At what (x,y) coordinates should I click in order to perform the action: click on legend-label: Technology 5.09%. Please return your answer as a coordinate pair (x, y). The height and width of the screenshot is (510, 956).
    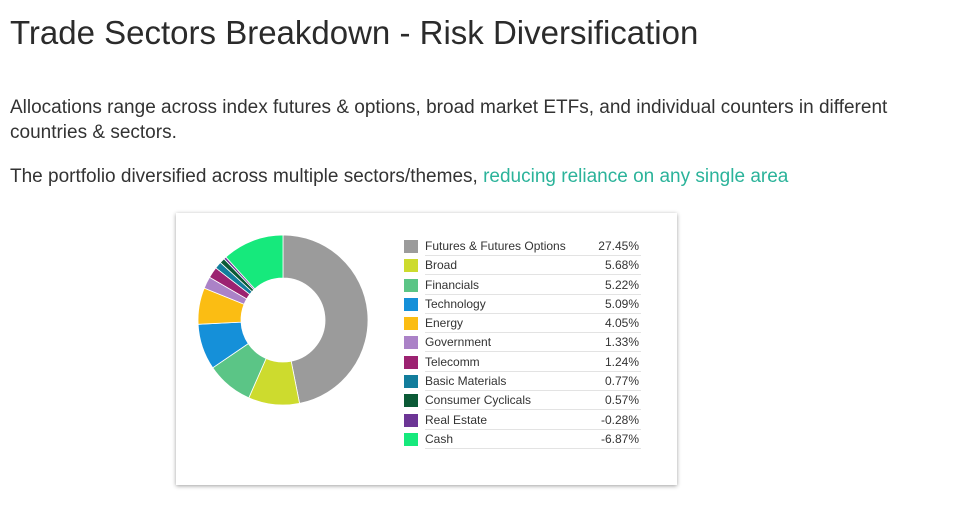
    Looking at the image, I should click on (533, 304).